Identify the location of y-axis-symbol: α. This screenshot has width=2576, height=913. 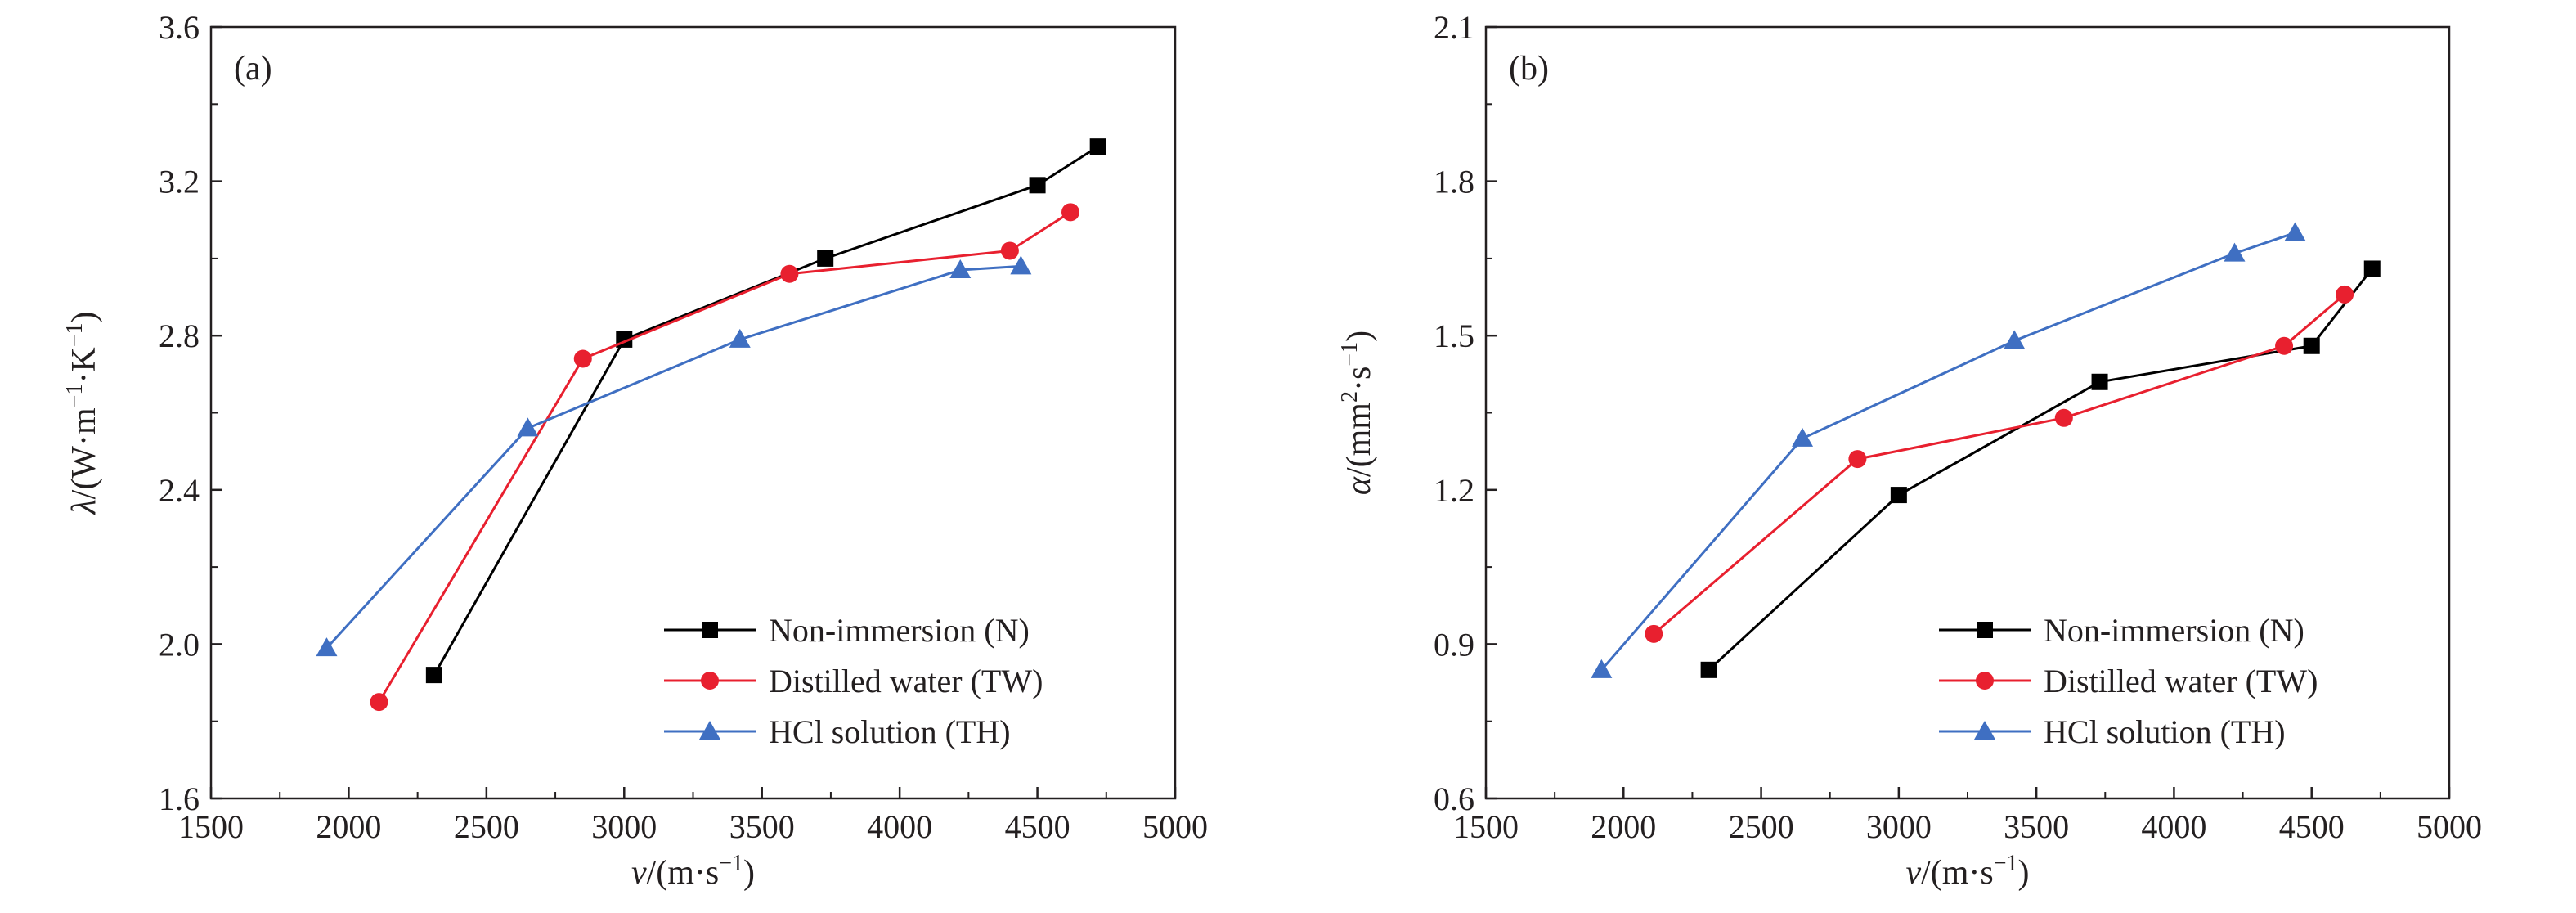
(1359, 485).